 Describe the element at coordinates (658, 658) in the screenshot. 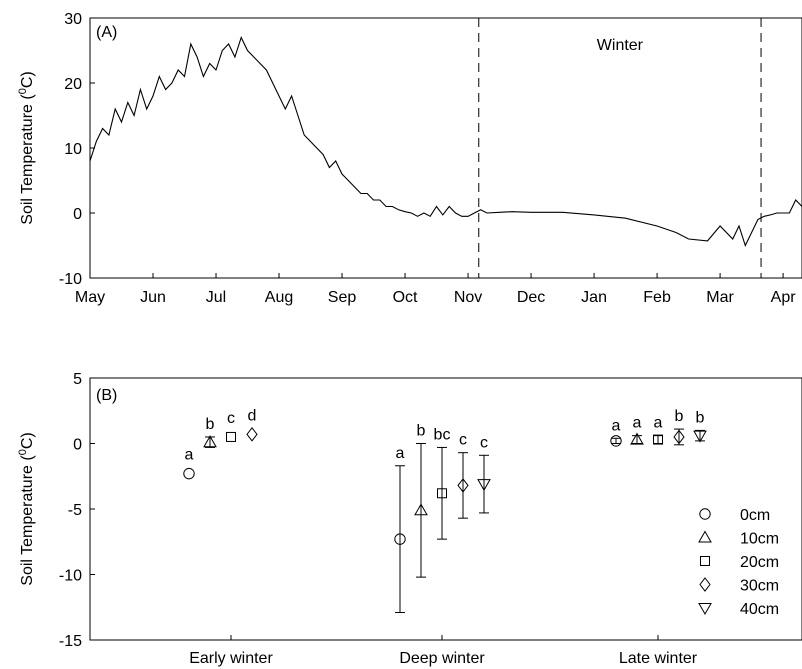

I see `x-tick-label: Late winter` at that location.